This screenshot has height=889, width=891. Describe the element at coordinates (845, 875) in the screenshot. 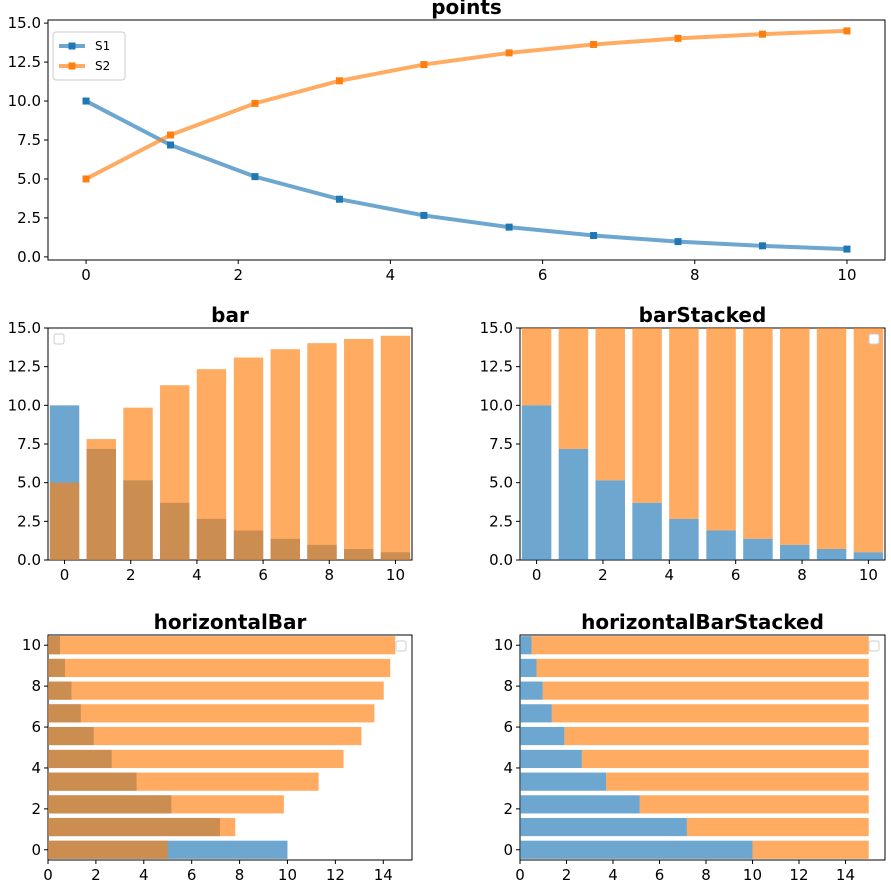

I see `x-tick-label: 14` at that location.